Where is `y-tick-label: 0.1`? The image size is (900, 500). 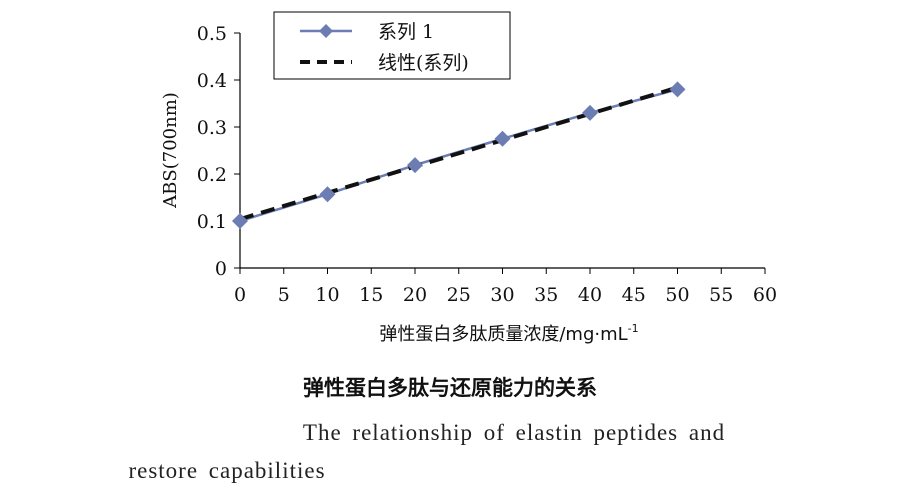
y-tick-label: 0.1 is located at coordinates (212, 222).